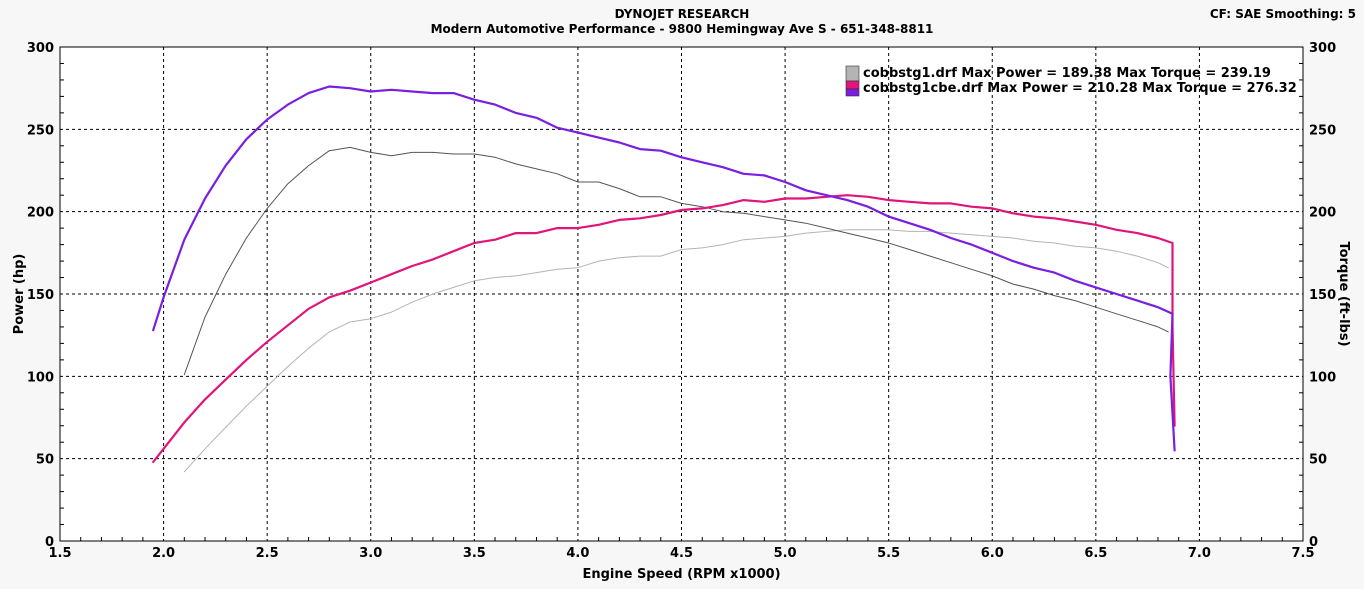  What do you see at coordinates (19, 294) in the screenshot?
I see `y-axis-label-left: Power (hp)` at bounding box center [19, 294].